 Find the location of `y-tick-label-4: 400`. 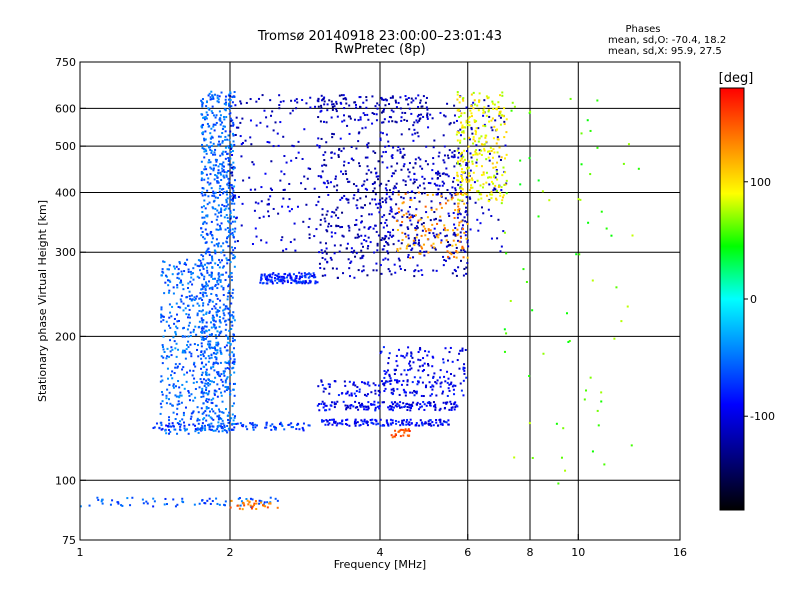

y-tick-label-4: 400 is located at coordinates (65, 192).